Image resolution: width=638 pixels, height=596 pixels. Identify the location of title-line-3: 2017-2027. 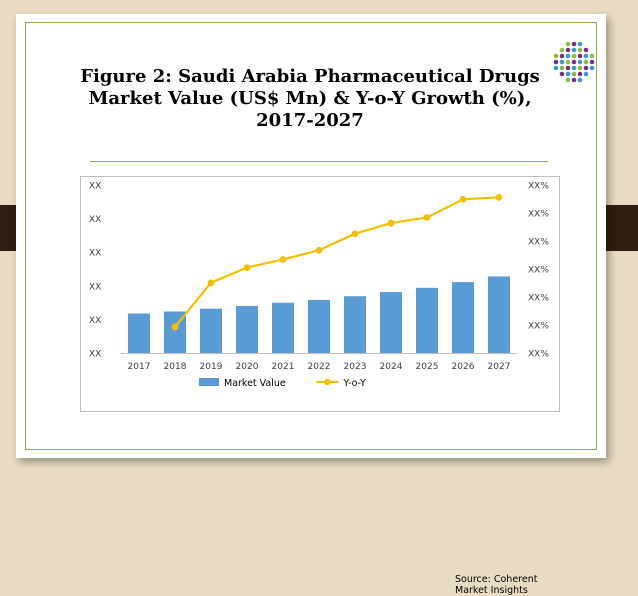
(310, 120).